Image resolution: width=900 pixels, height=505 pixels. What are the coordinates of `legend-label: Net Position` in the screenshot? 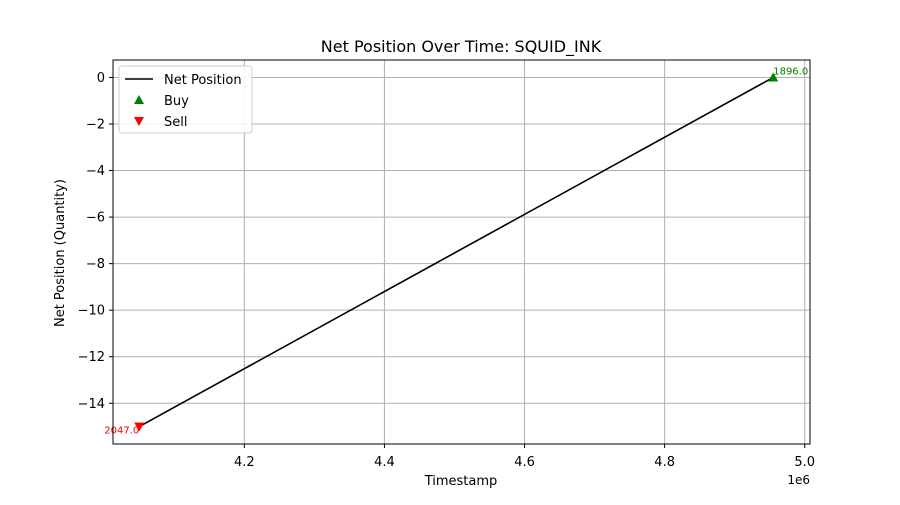 It's located at (203, 80).